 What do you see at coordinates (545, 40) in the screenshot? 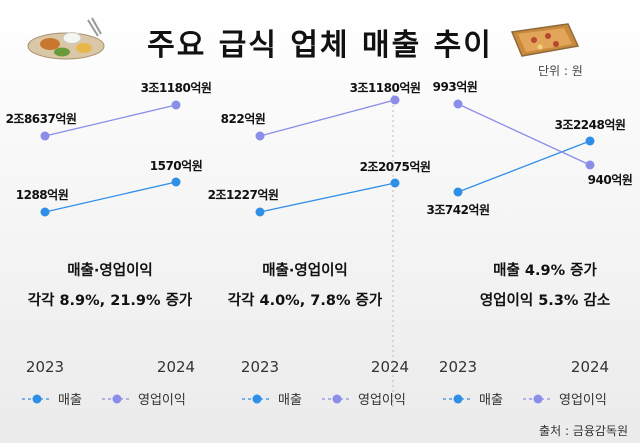
I see `baking-tray-icon` at bounding box center [545, 40].